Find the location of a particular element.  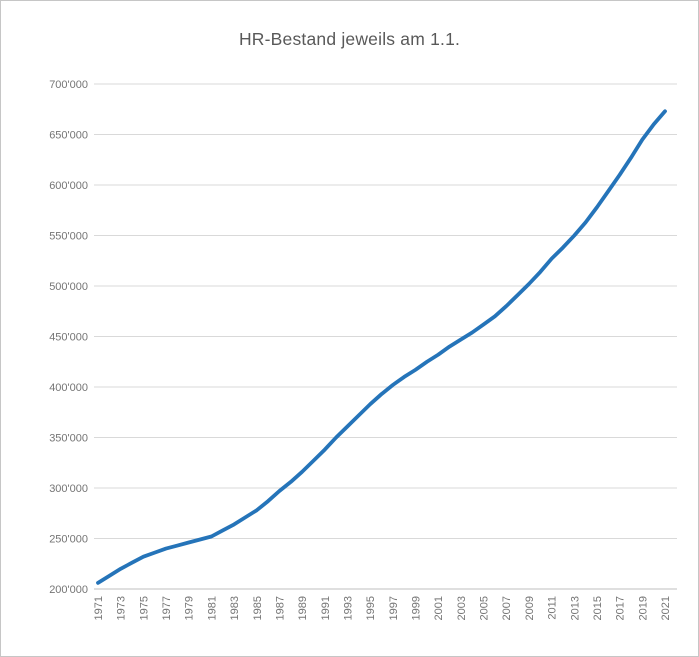

y-axis-tick-label: 250'000 is located at coordinates (68, 540).